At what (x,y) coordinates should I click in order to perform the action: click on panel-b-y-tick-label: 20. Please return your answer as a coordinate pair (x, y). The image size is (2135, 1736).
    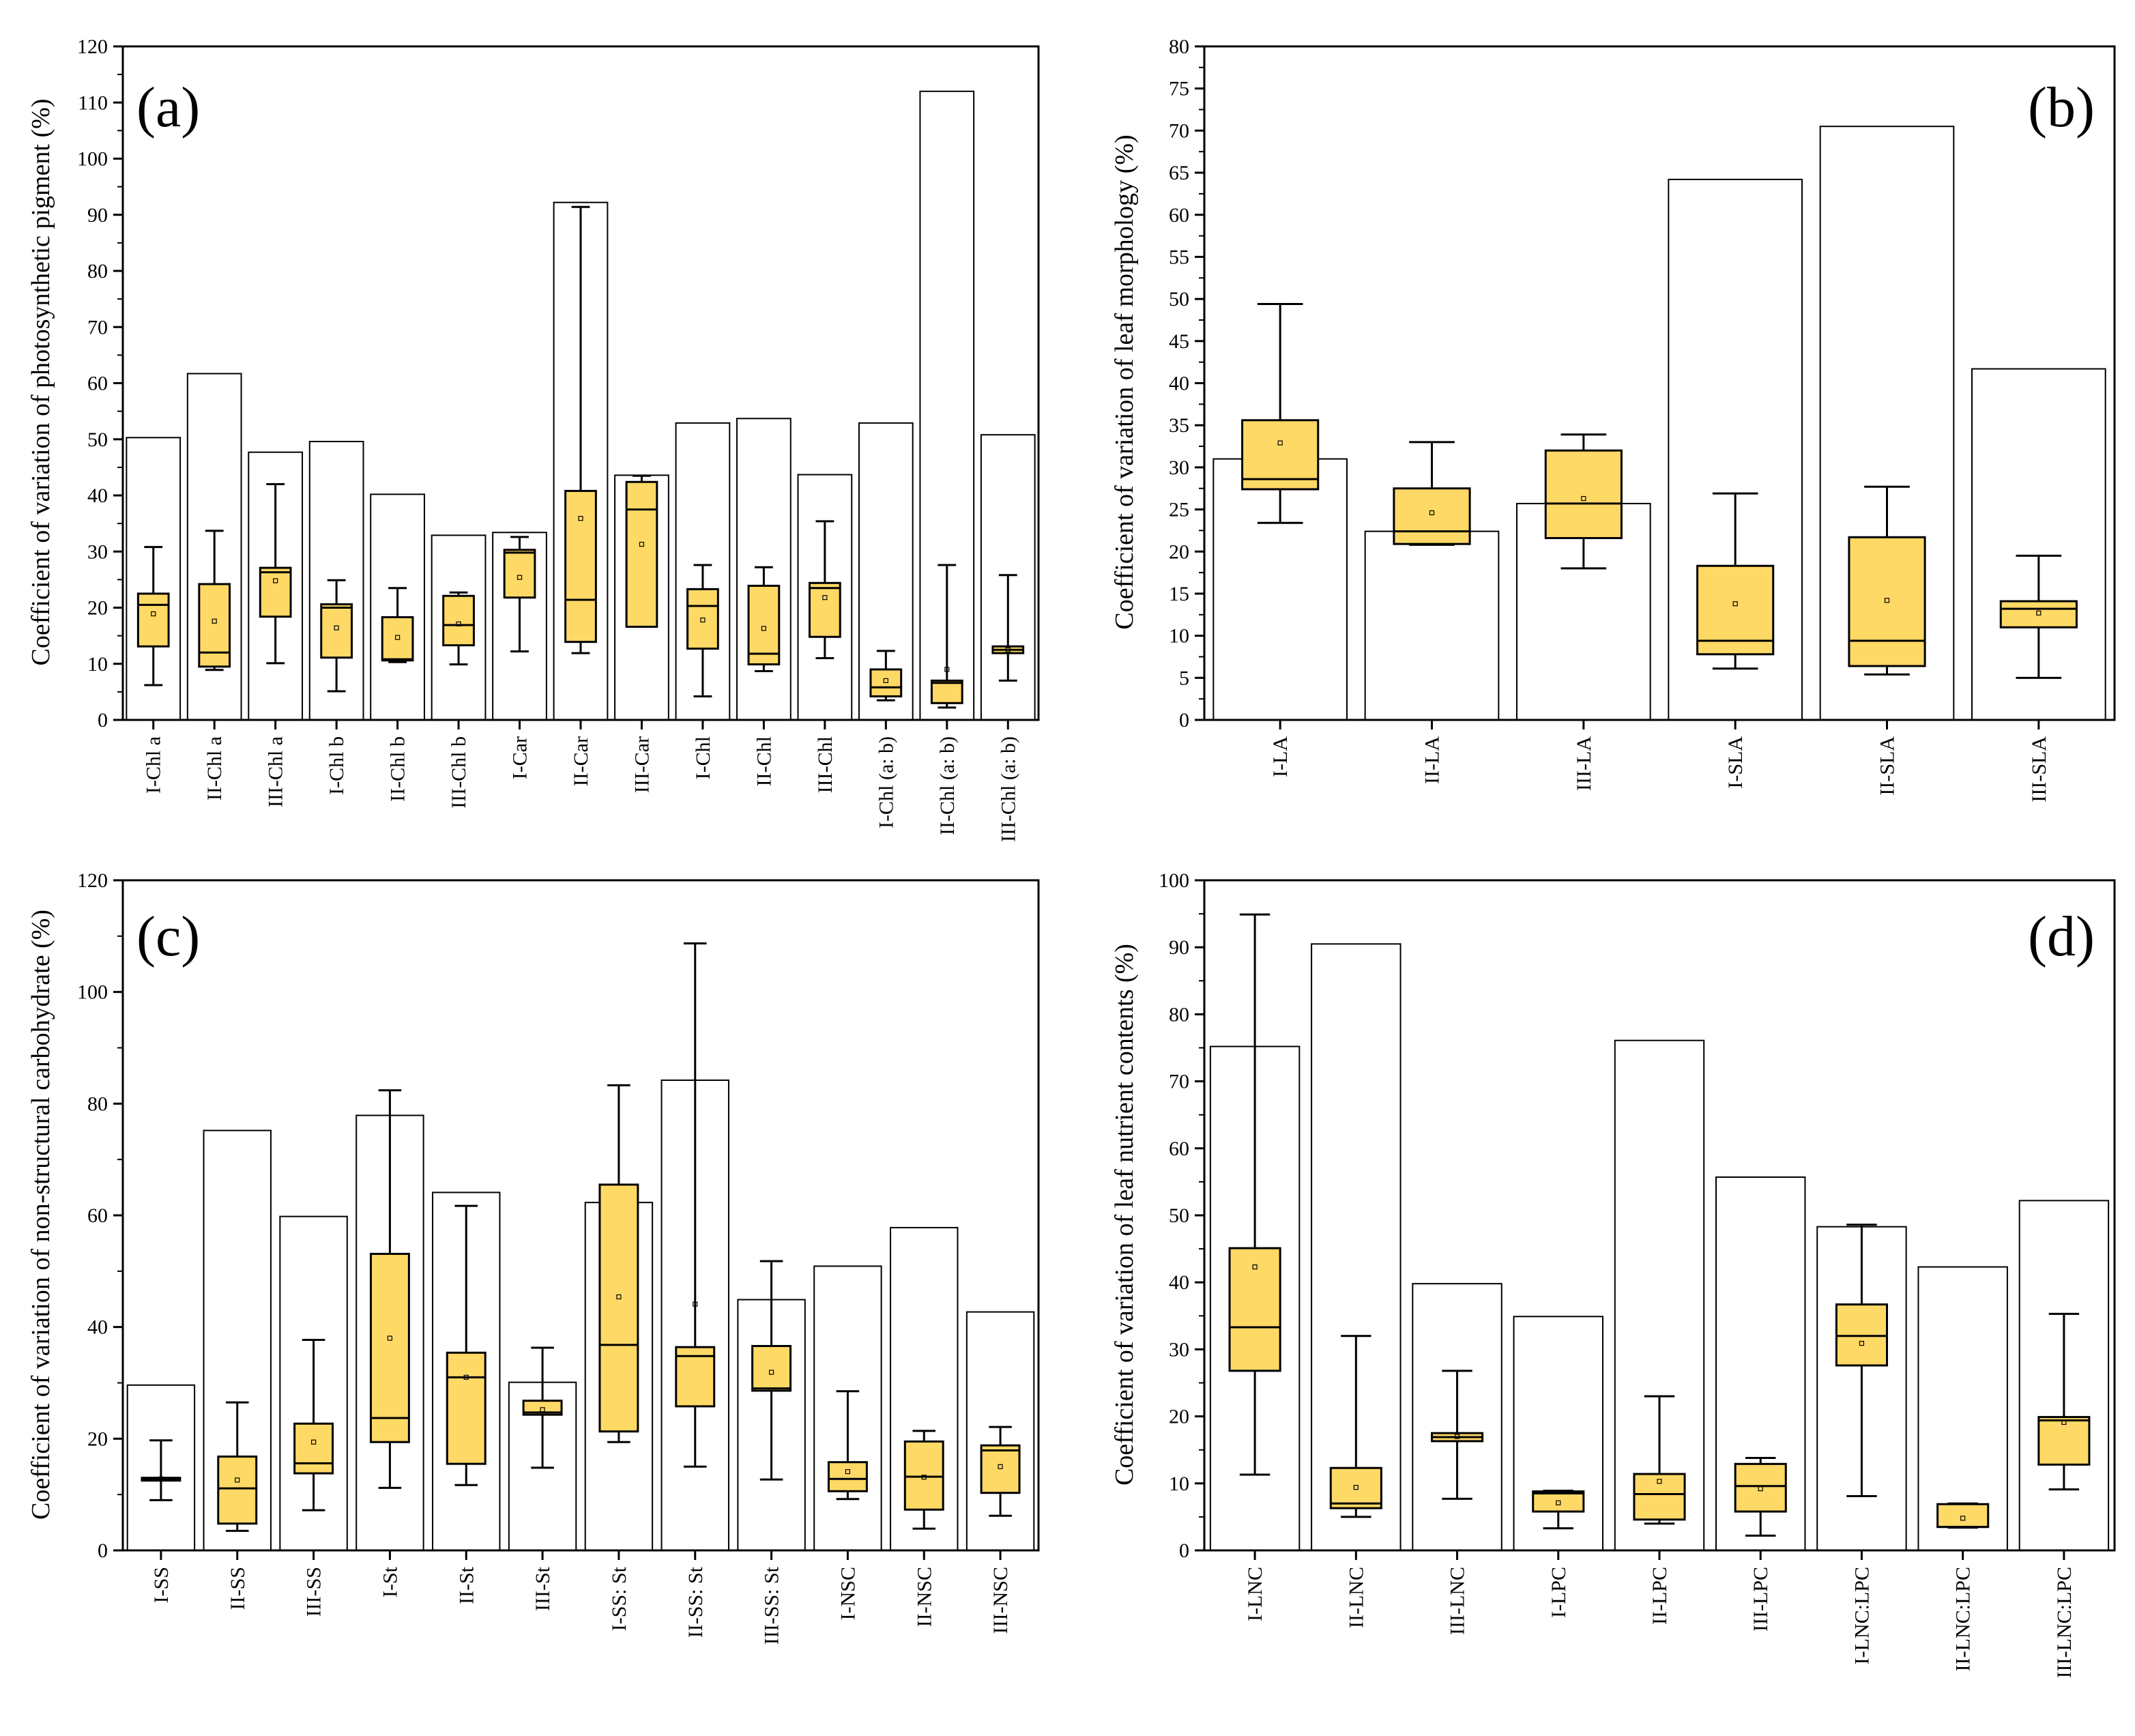
    Looking at the image, I should click on (1179, 551).